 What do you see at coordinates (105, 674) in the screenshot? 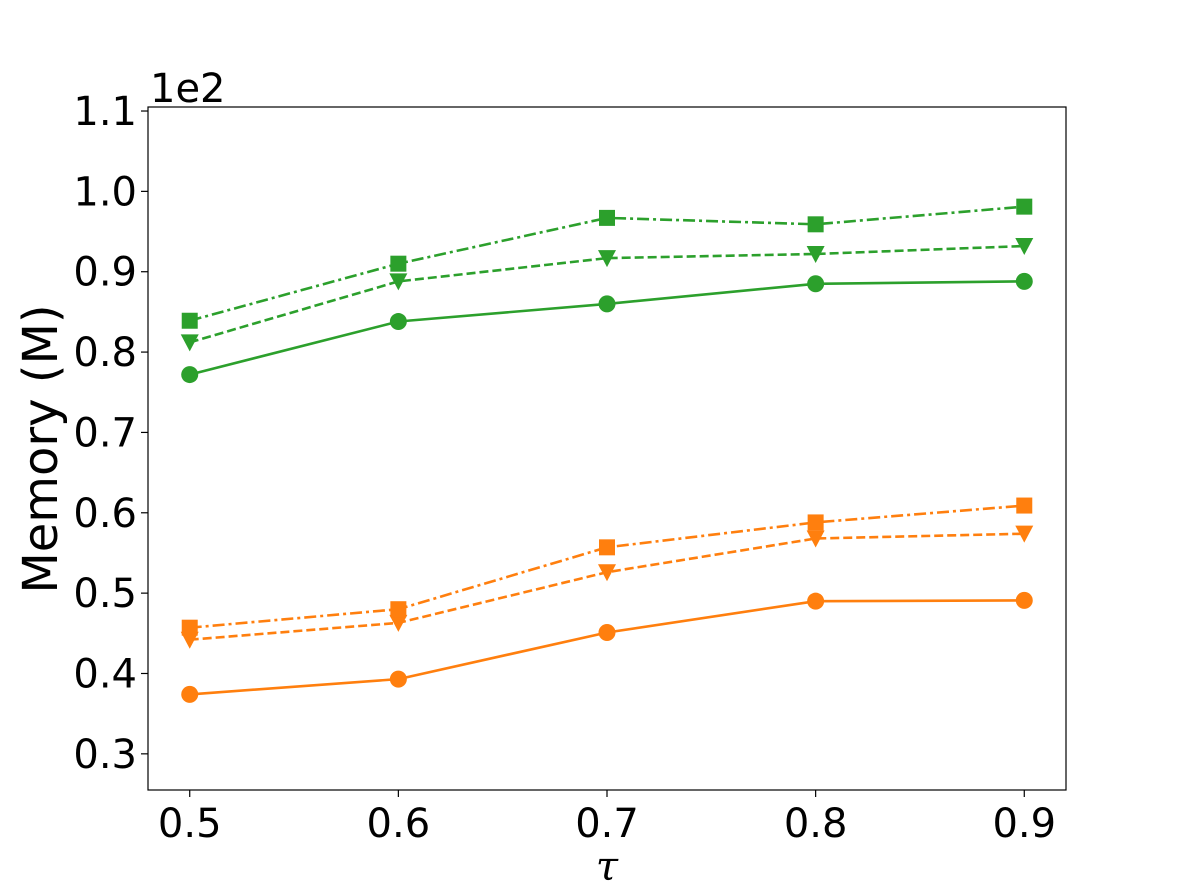
I see `y-tick-label: 0.4` at bounding box center [105, 674].